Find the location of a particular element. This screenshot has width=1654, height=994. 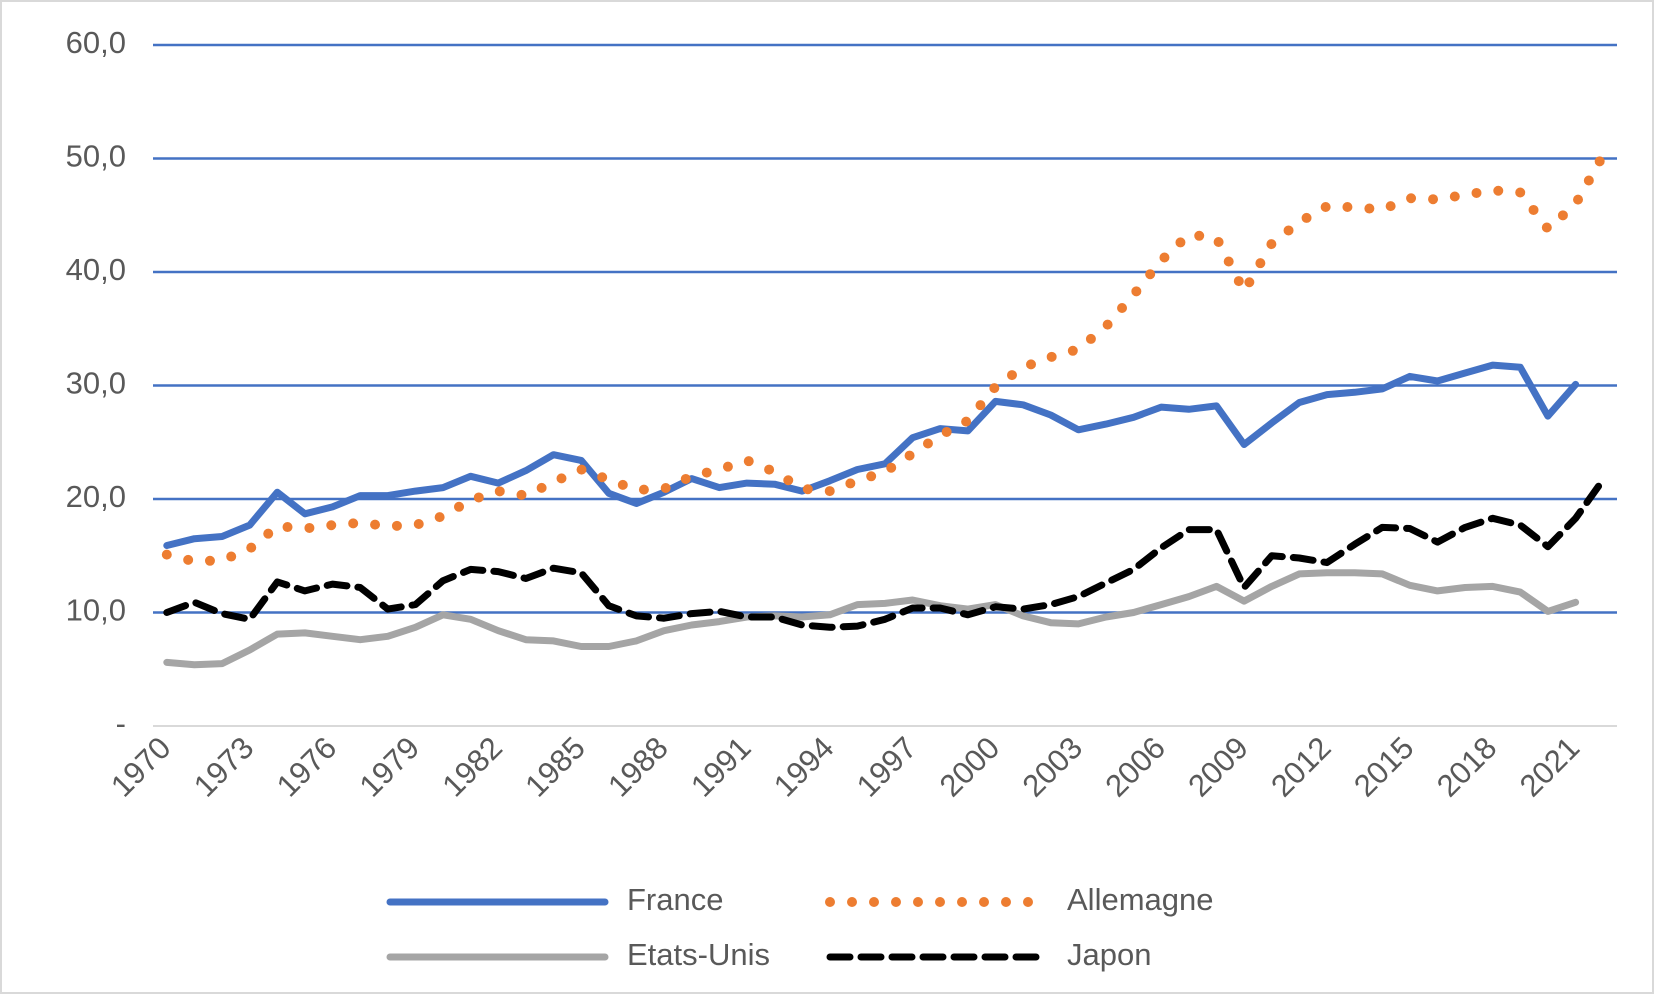

legend-item: Etats-Unis is located at coordinates (578, 954).